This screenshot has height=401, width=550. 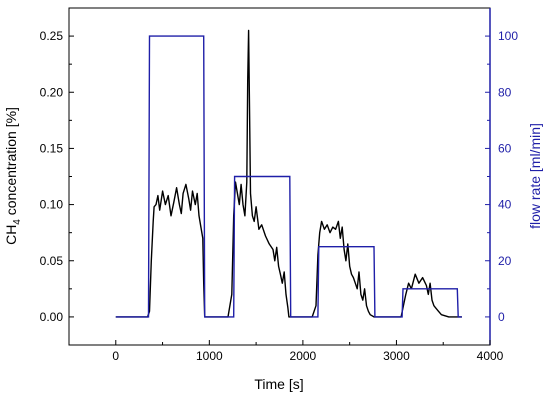 I want to click on right-y-tick-label: 20, so click(x=505, y=261).